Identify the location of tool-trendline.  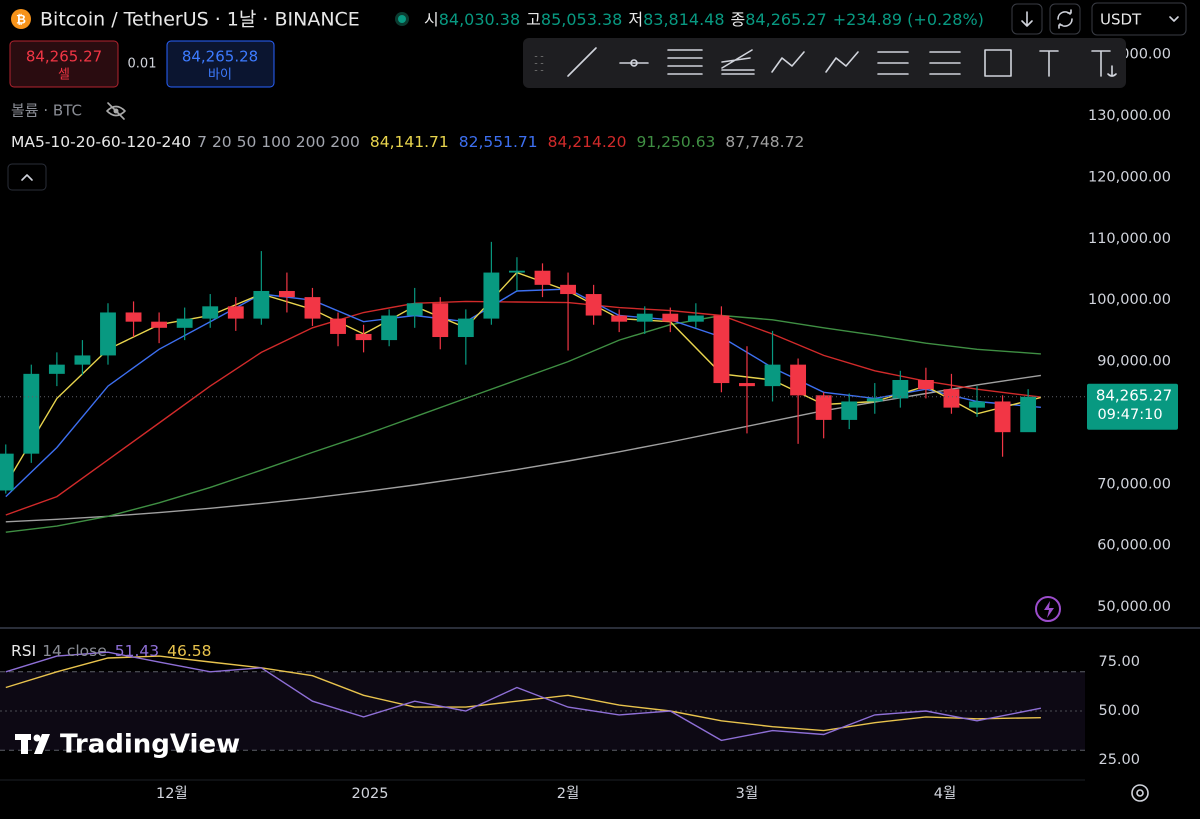
(582, 62).